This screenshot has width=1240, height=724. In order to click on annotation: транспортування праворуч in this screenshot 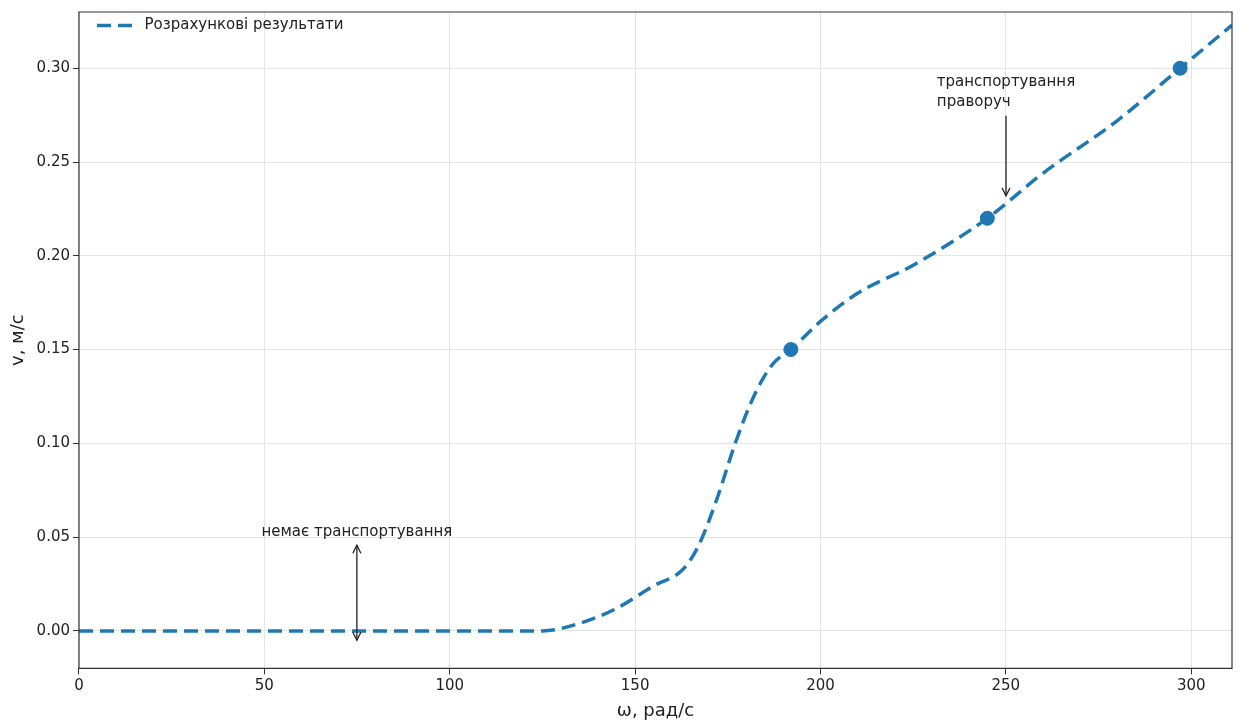, I will do `click(1006, 91)`.